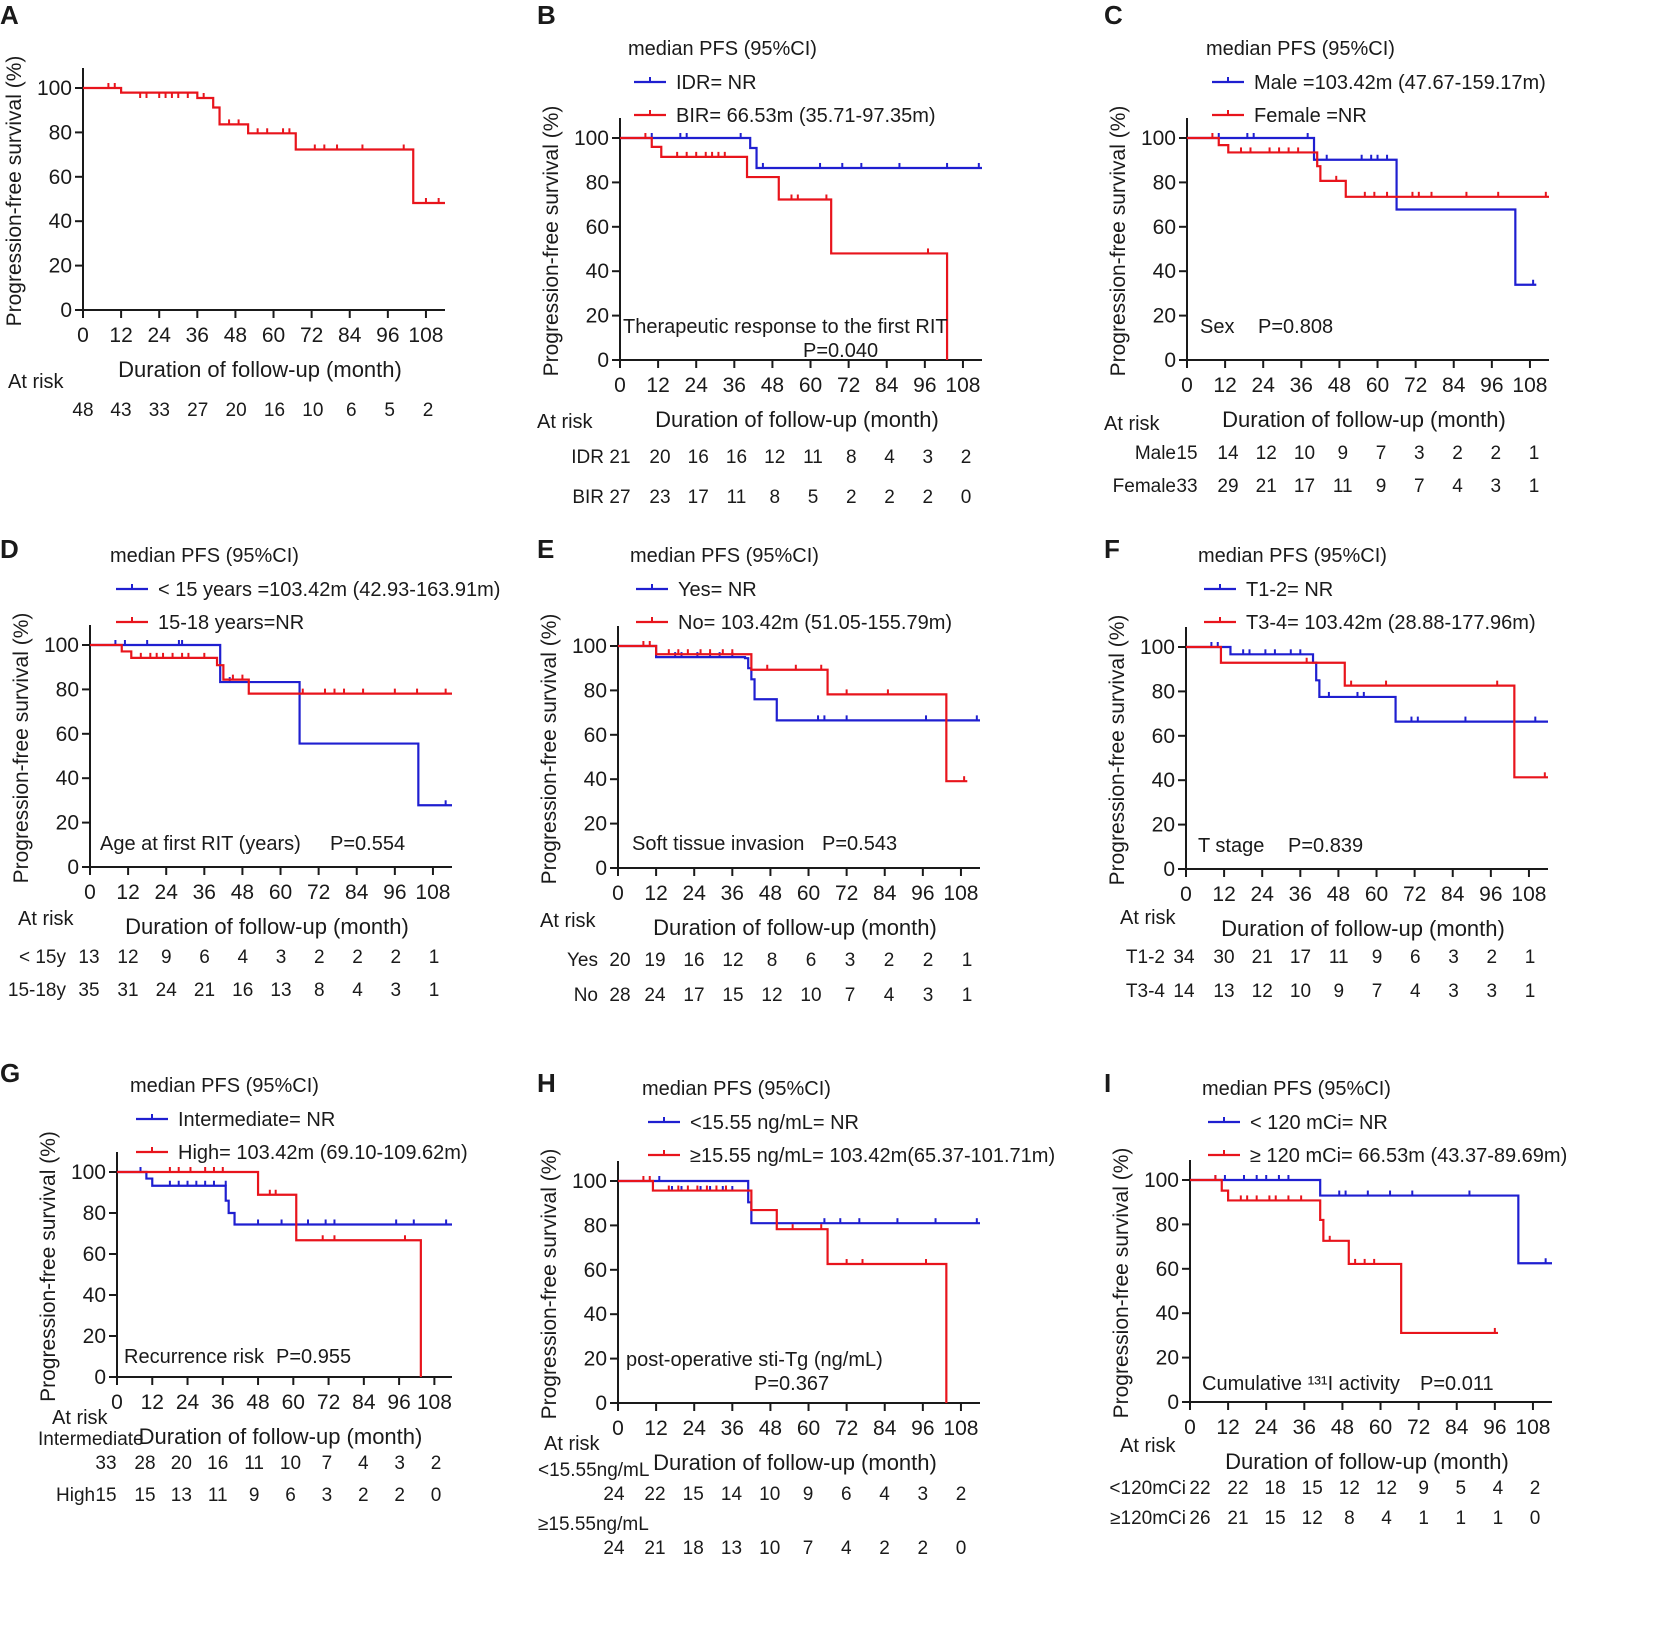 The height and width of the screenshot is (1638, 1654). I want to click on at-risk-row-label: Male, so click(1155, 453).